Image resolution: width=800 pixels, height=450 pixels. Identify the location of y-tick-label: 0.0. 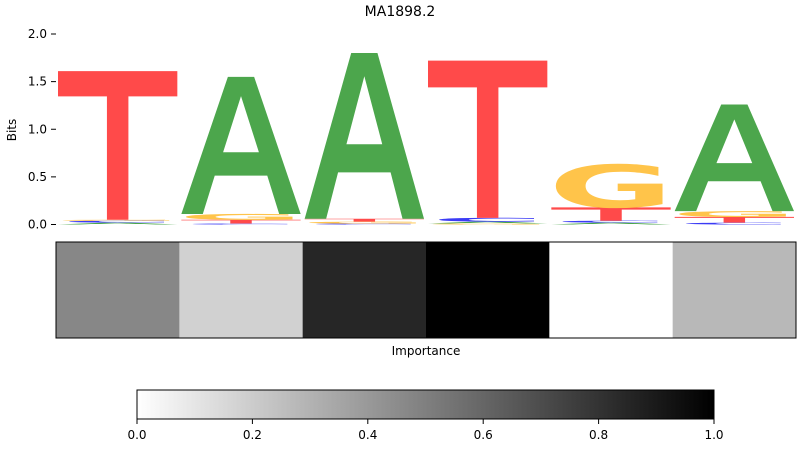
(37, 225).